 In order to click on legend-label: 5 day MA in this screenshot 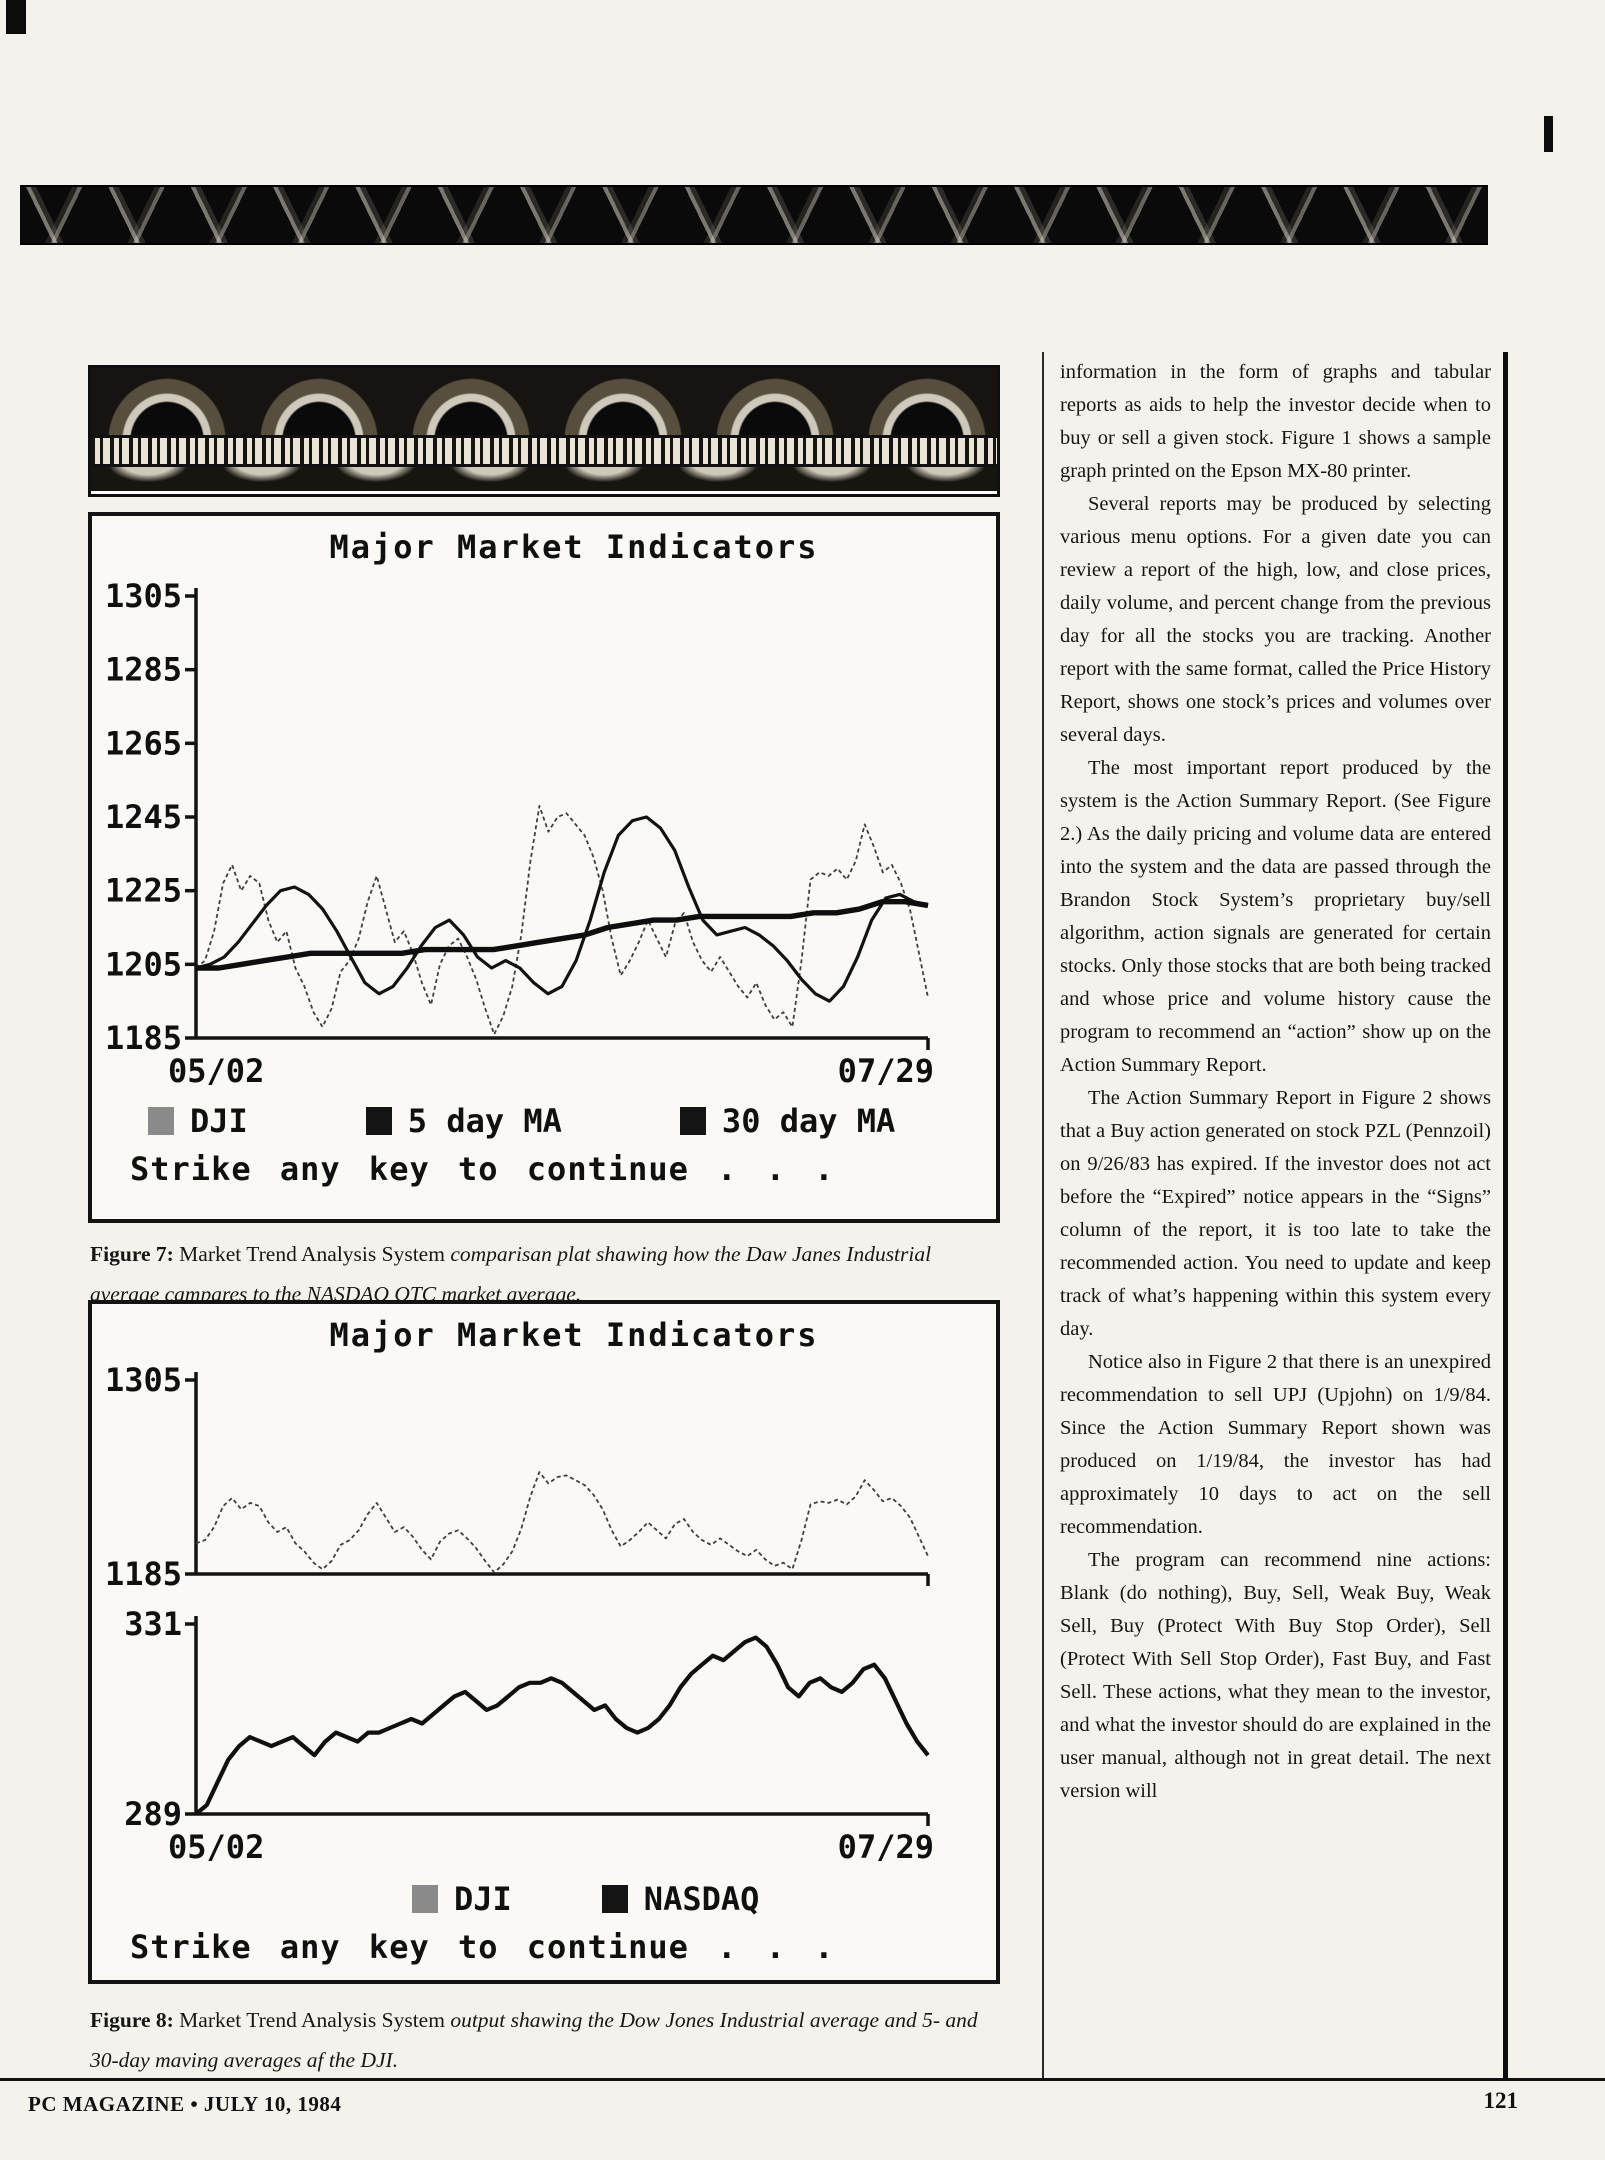, I will do `click(484, 1121)`.